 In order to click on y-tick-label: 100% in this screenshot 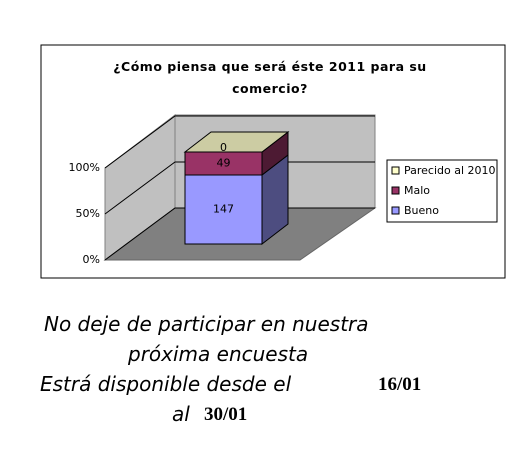, I will do `click(84, 167)`.